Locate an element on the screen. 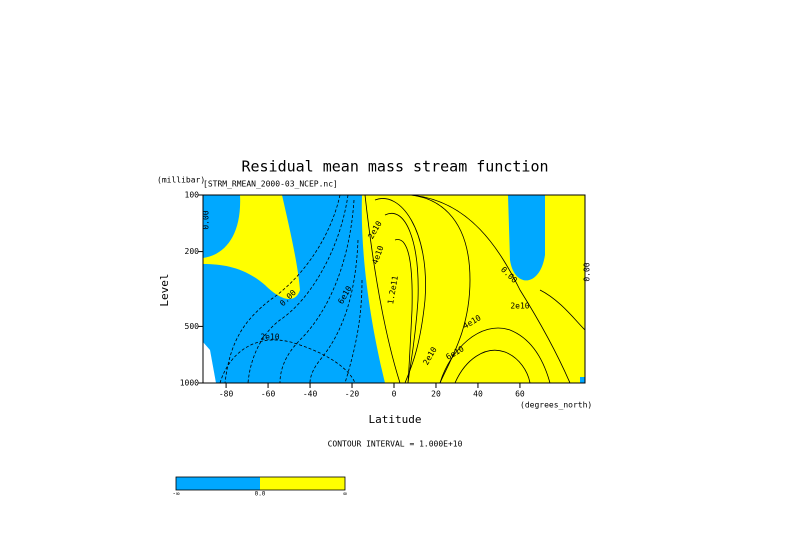  positive-region is located at coordinates (251, 247).